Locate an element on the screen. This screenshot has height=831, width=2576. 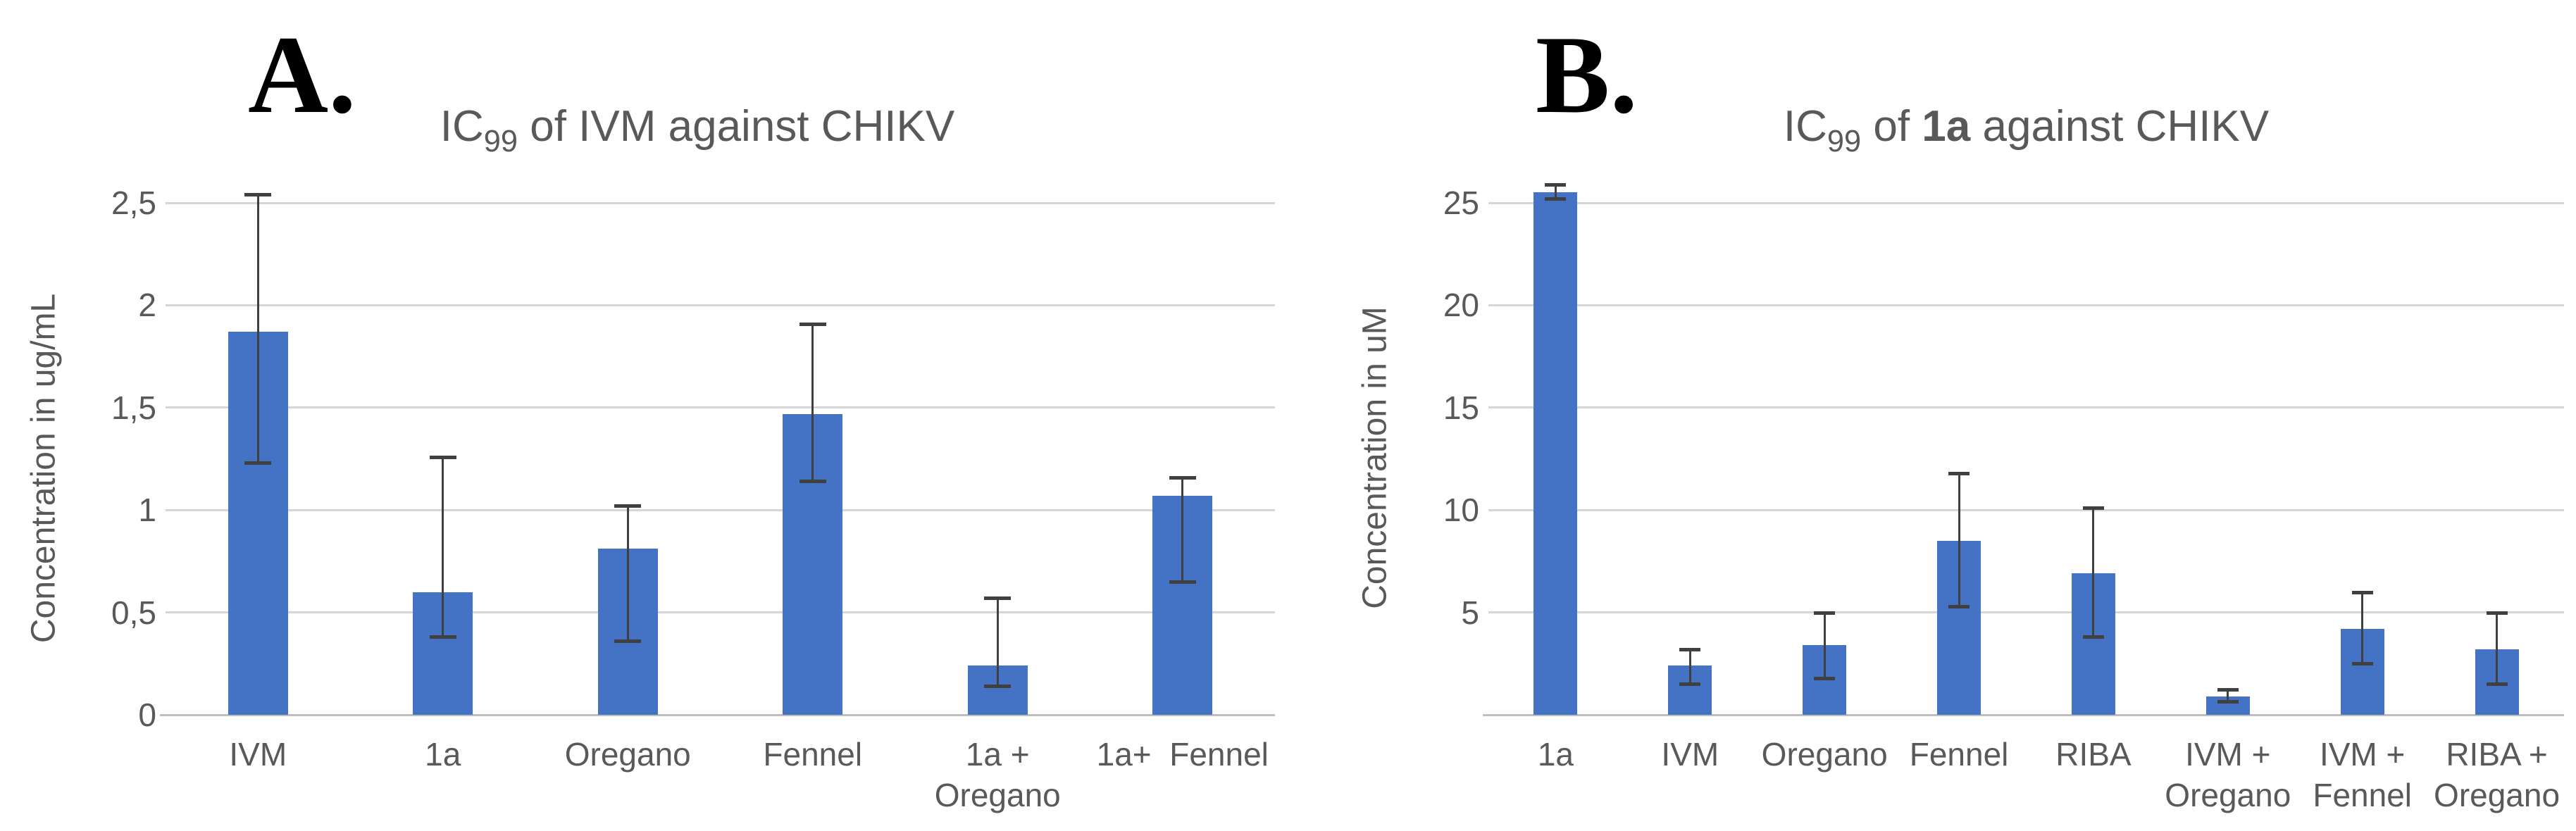
x-category-label-line: RIBA + is located at coordinates (2497, 755).